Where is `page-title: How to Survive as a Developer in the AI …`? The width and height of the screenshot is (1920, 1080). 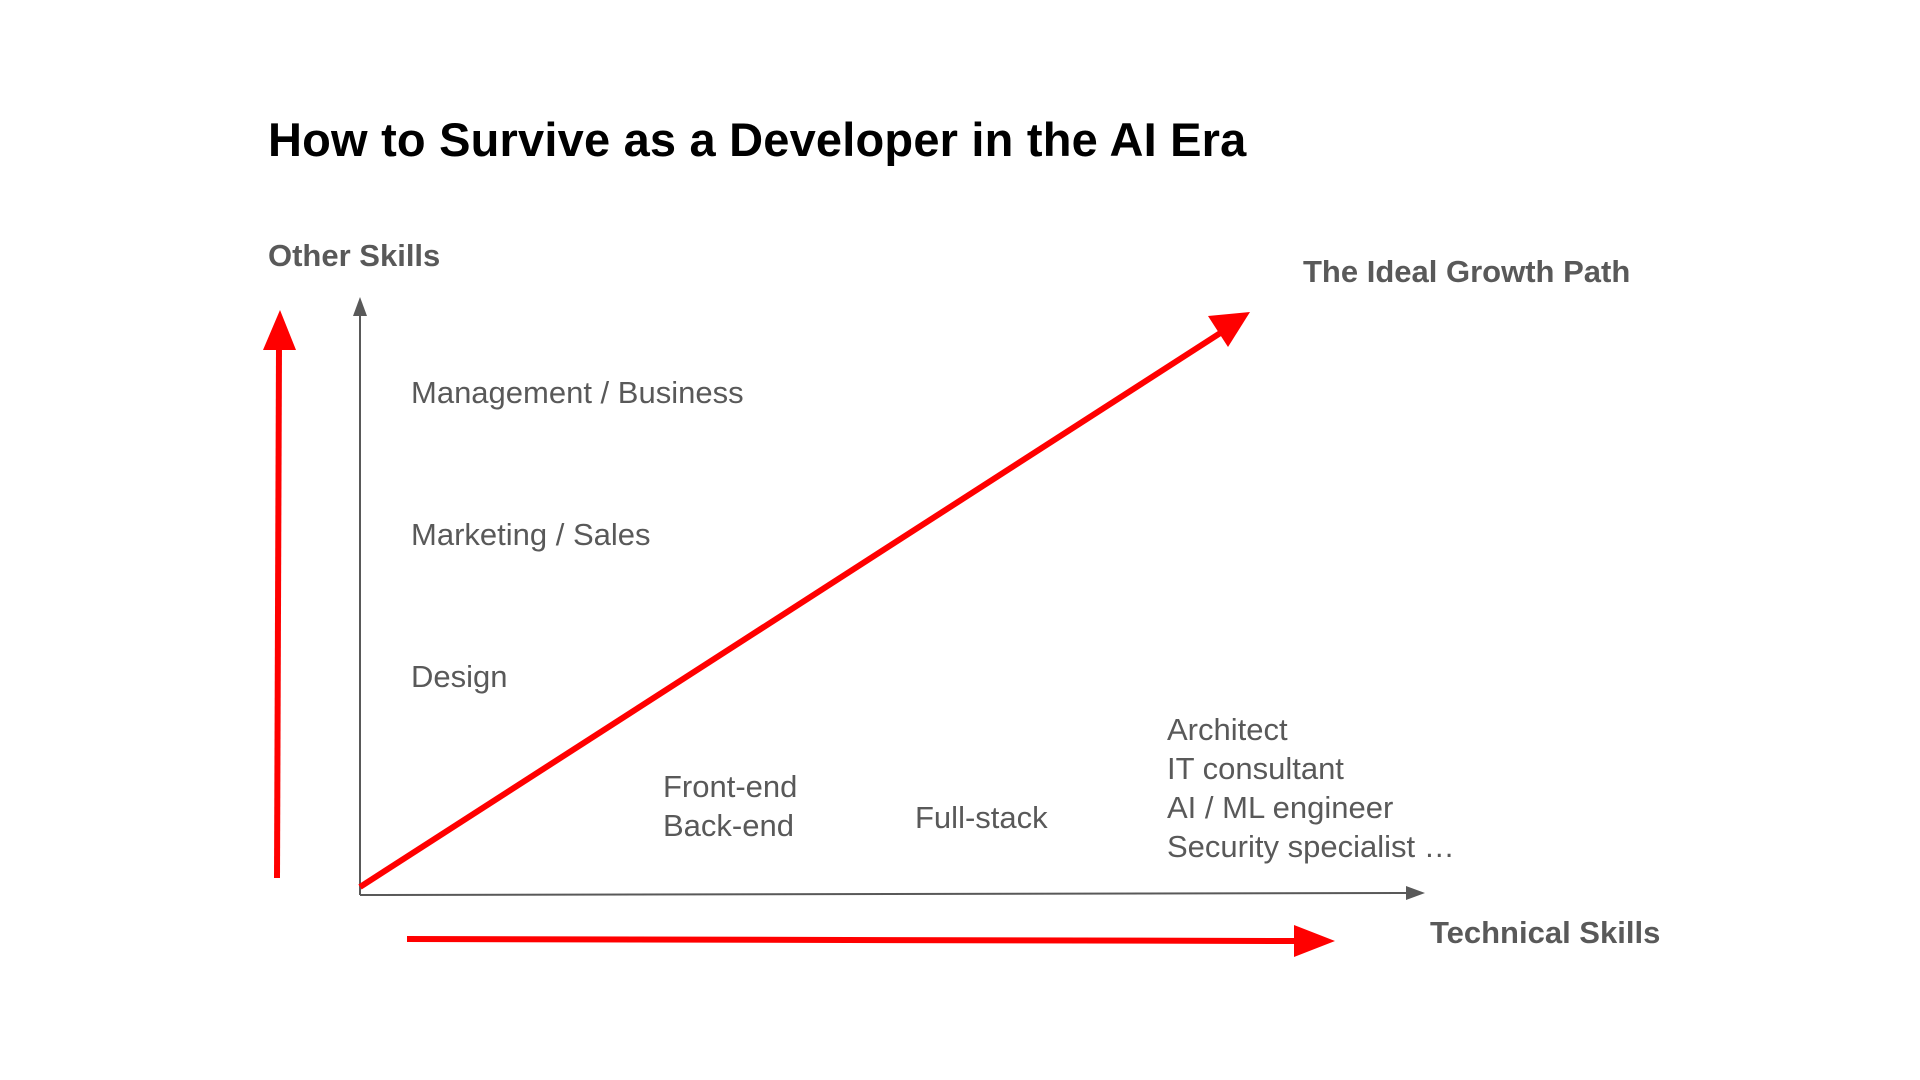
page-title: How to Survive as a Developer in the AI … is located at coordinates (757, 139).